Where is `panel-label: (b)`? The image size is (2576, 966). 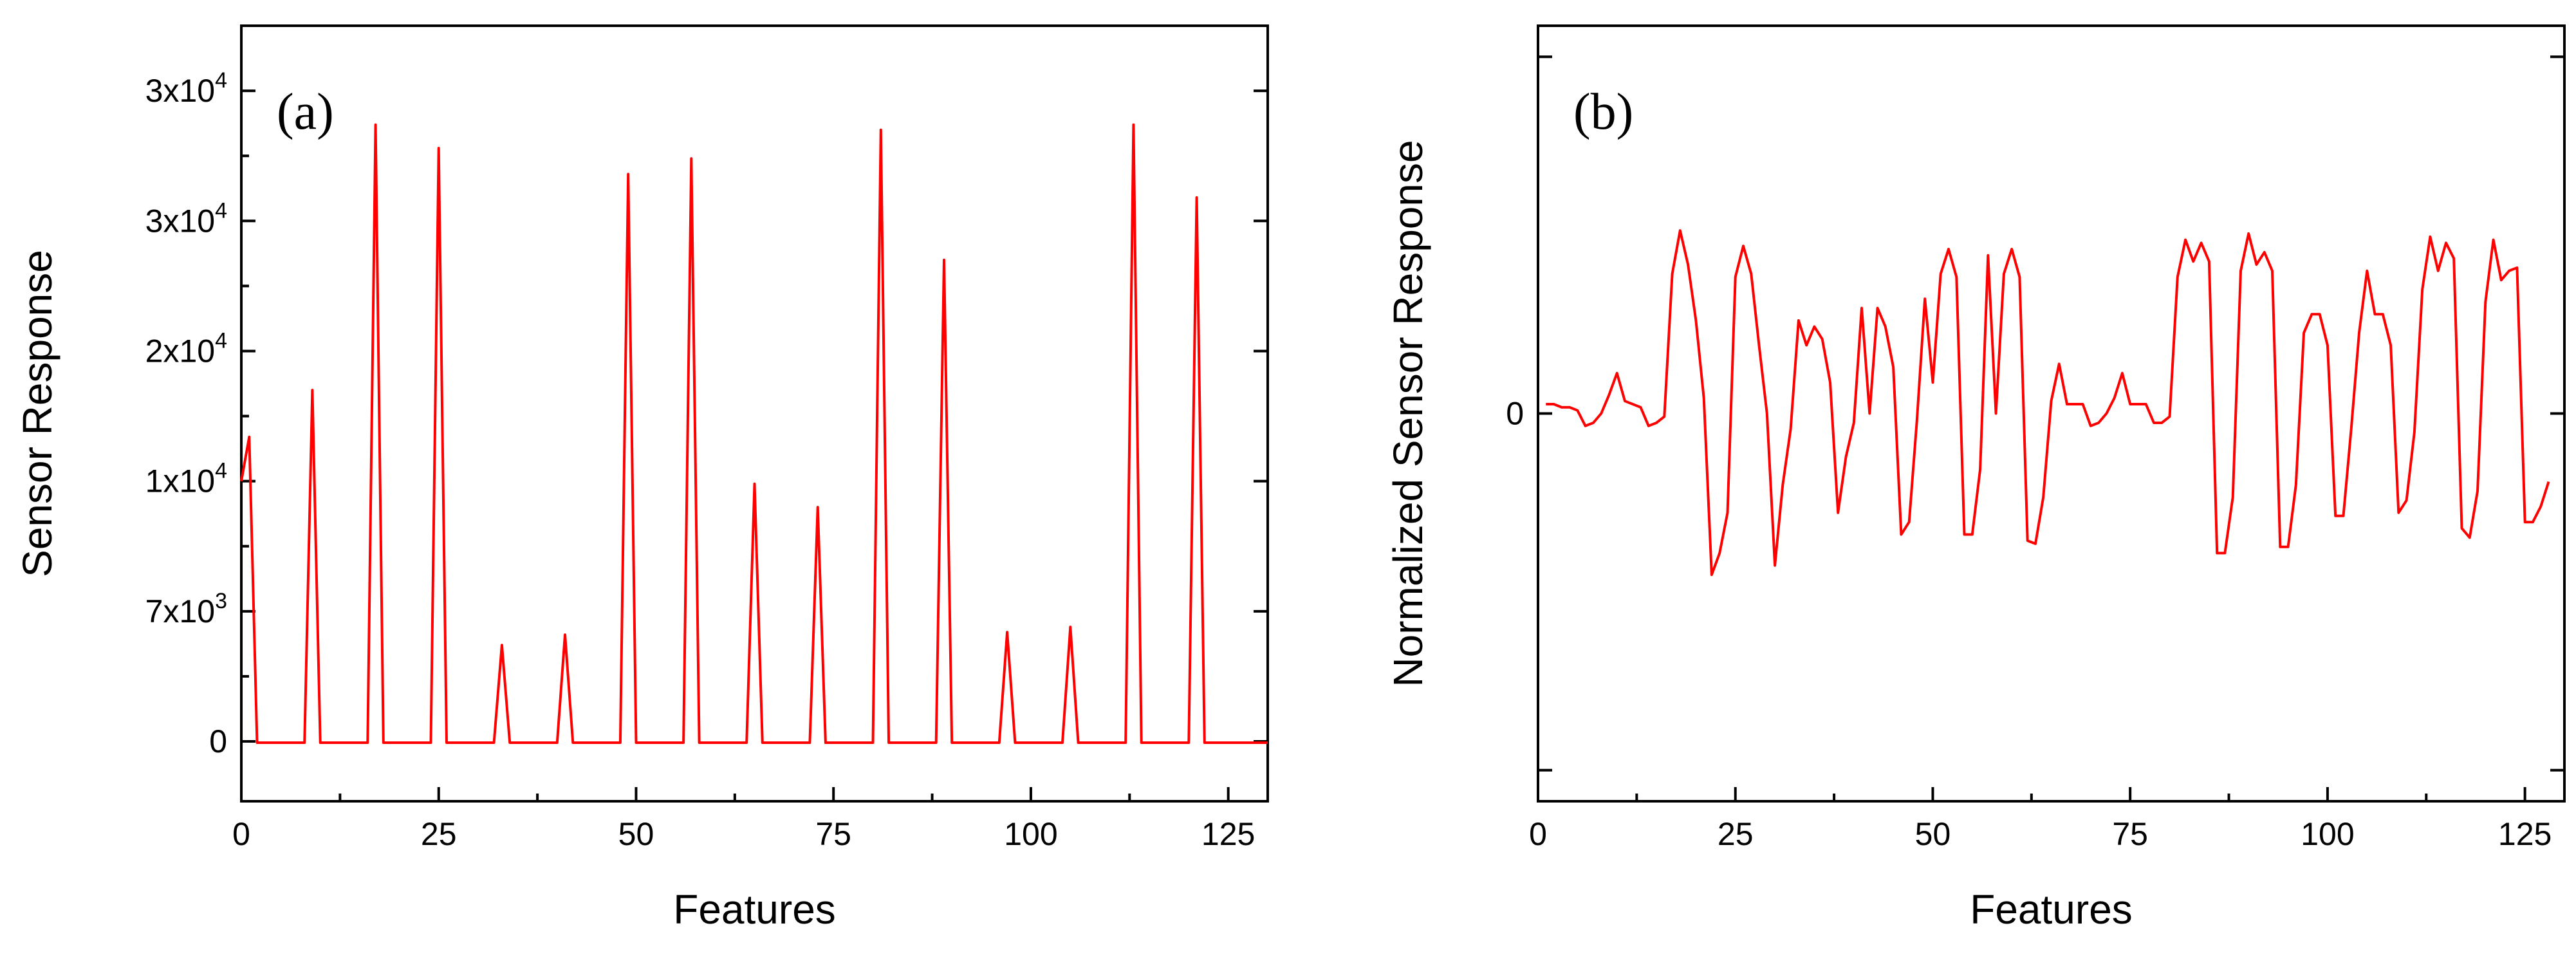 panel-label: (b) is located at coordinates (1603, 112).